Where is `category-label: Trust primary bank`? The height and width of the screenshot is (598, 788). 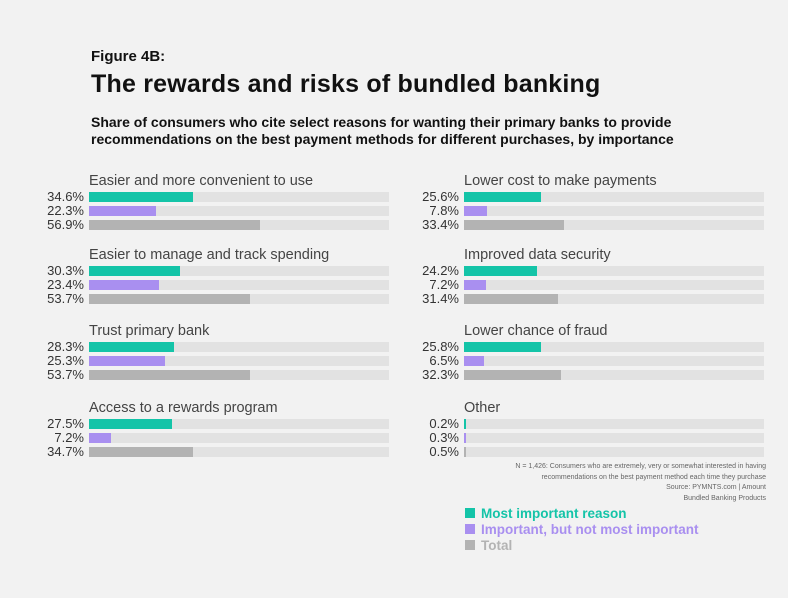 category-label: Trust primary bank is located at coordinates (149, 331).